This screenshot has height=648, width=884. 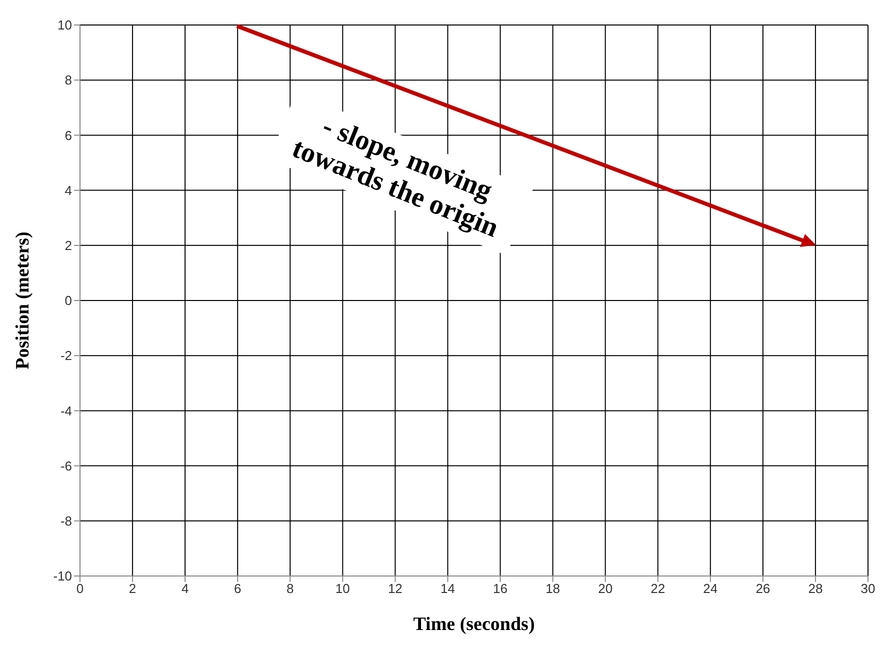 What do you see at coordinates (23, 301) in the screenshot?
I see `y-axis-title: Position (meters)` at bounding box center [23, 301].